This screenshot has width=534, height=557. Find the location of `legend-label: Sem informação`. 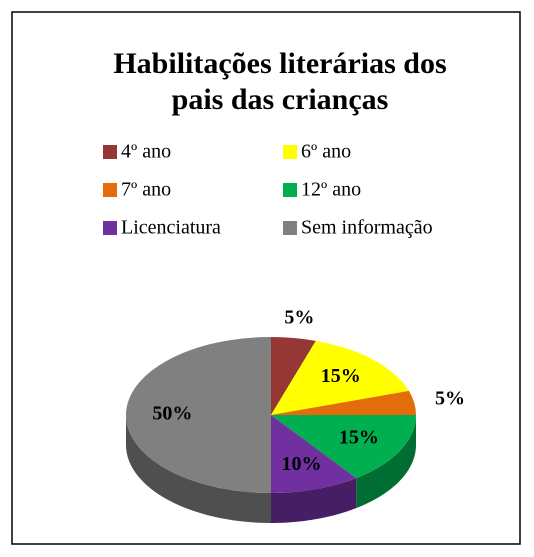

legend-label: Sem informação is located at coordinates (367, 228).